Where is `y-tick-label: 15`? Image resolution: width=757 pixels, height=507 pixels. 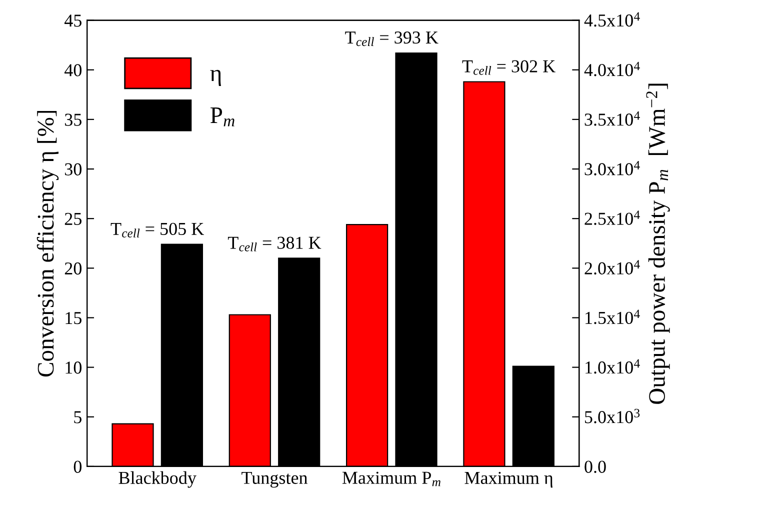
y-tick-label: 15 is located at coordinates (74, 318).